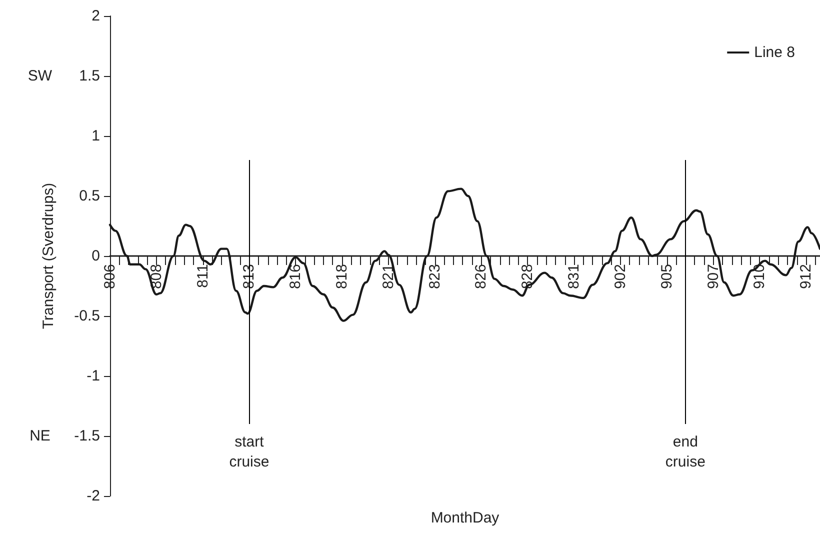 The width and height of the screenshot is (820, 536). What do you see at coordinates (775, 52) in the screenshot?
I see `legend-label: Line 8` at bounding box center [775, 52].